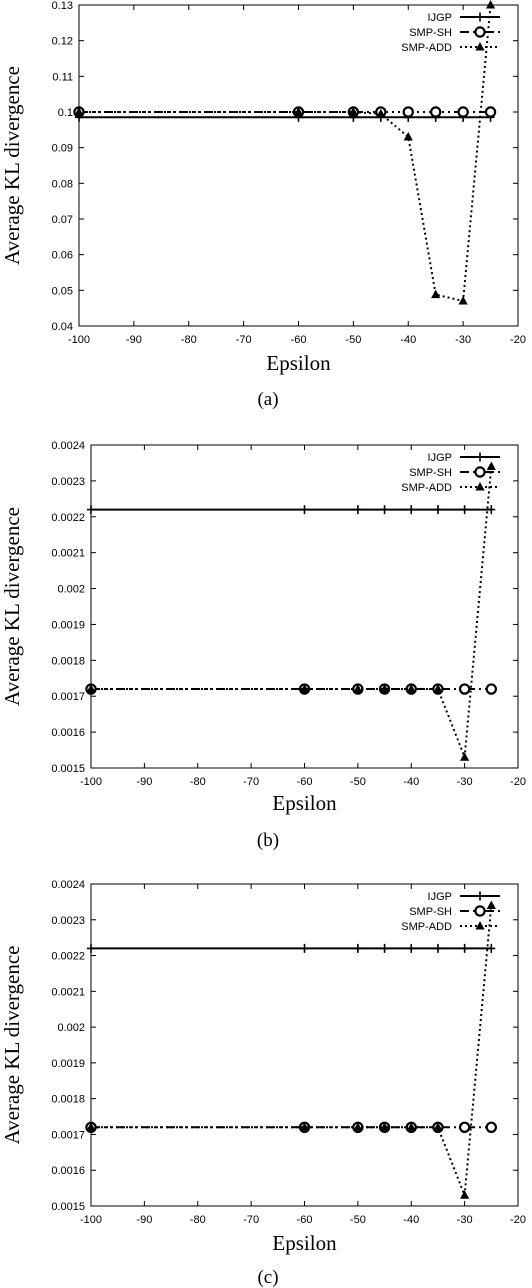 Image resolution: width=532 pixels, height=1288 pixels. Describe the element at coordinates (450, 912) in the screenshot. I see `legend: IJGP SMP-SH SMP-ADD` at that location.